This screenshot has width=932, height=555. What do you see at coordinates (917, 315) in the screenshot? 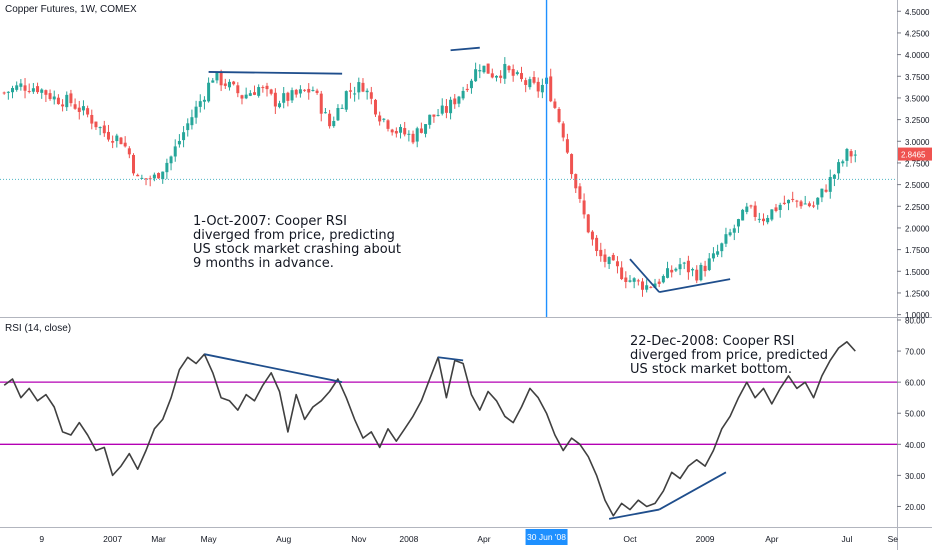
I see `price-tick-label: 1.0000` at bounding box center [917, 315].